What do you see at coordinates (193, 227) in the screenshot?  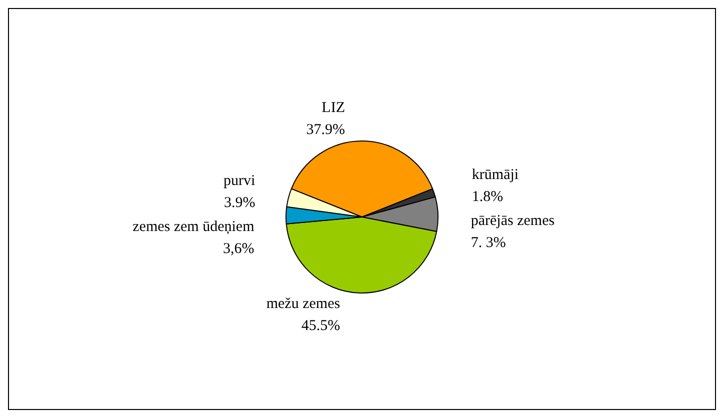 I see `slice-label: zemes zem ūdeņiem` at bounding box center [193, 227].